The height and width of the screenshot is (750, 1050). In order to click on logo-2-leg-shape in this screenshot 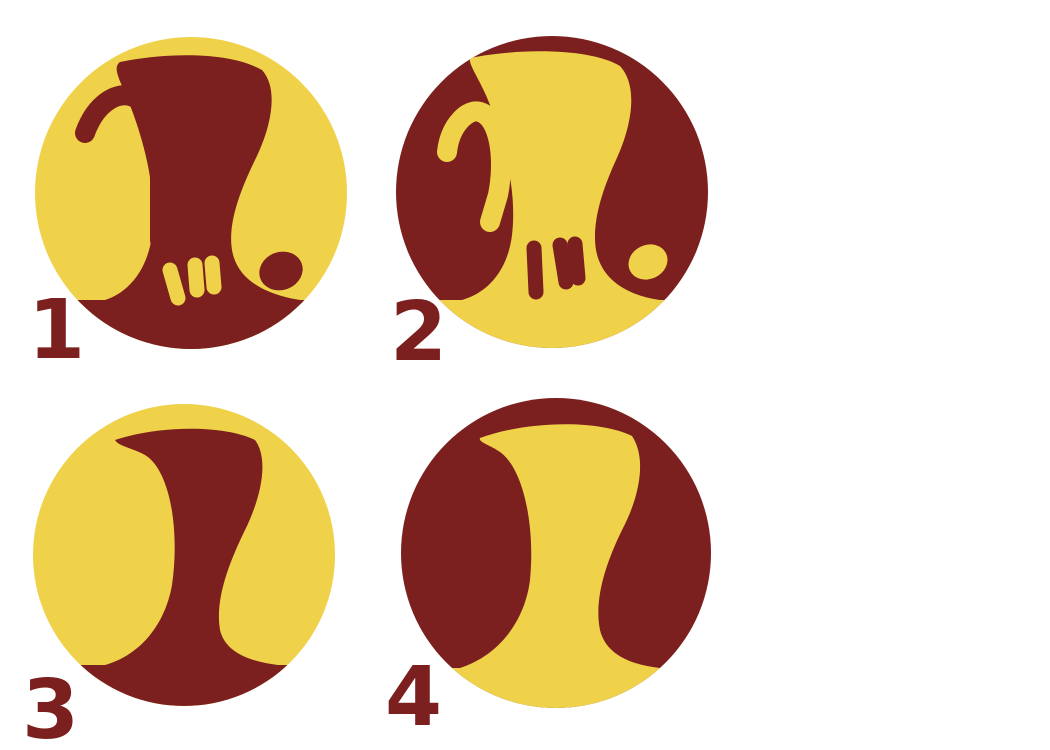, I will do `click(552, 199)`.